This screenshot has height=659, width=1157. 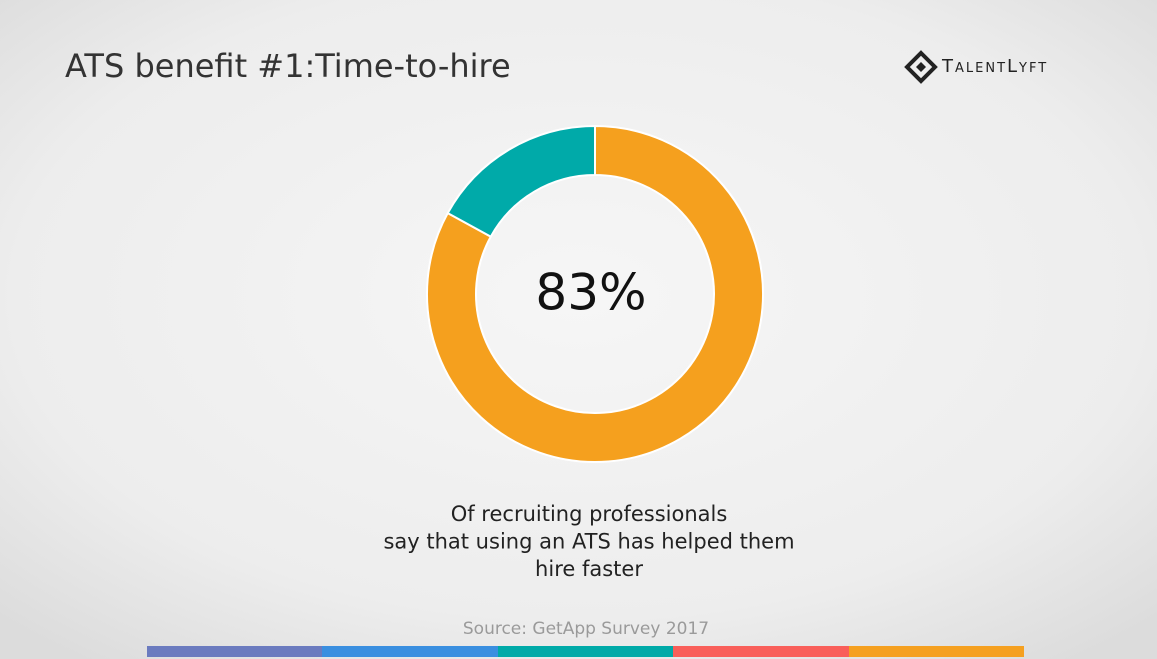 I want to click on center-label: 83%, so click(x=590, y=293).